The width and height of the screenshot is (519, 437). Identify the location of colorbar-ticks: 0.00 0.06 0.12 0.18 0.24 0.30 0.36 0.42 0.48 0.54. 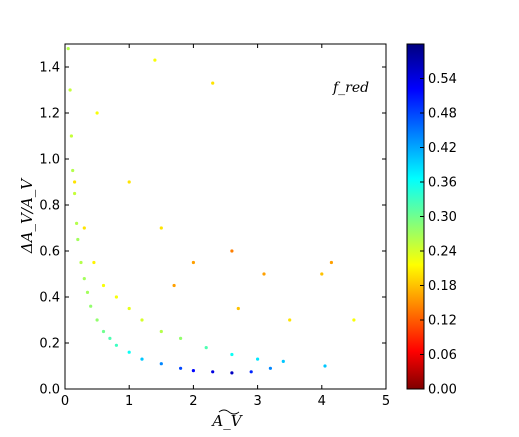
(438, 235).